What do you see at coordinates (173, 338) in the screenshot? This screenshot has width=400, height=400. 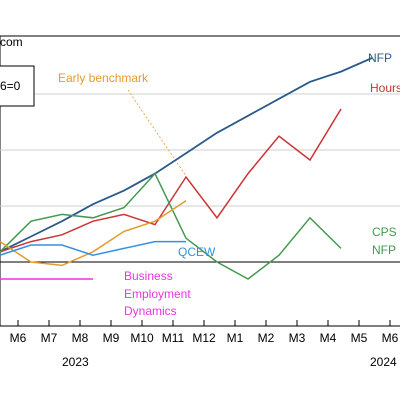 I see `x-tick-label: M11` at bounding box center [173, 338].